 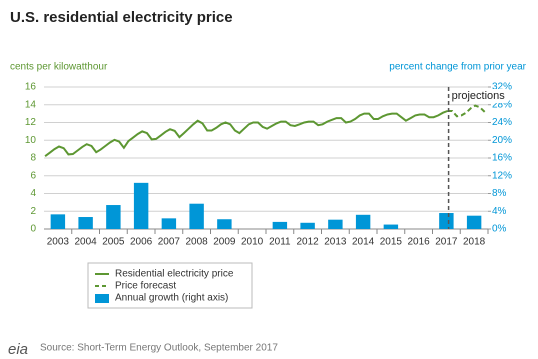 What do you see at coordinates (308, 242) in the screenshot?
I see `x-tick-label: 2012` at bounding box center [308, 242].